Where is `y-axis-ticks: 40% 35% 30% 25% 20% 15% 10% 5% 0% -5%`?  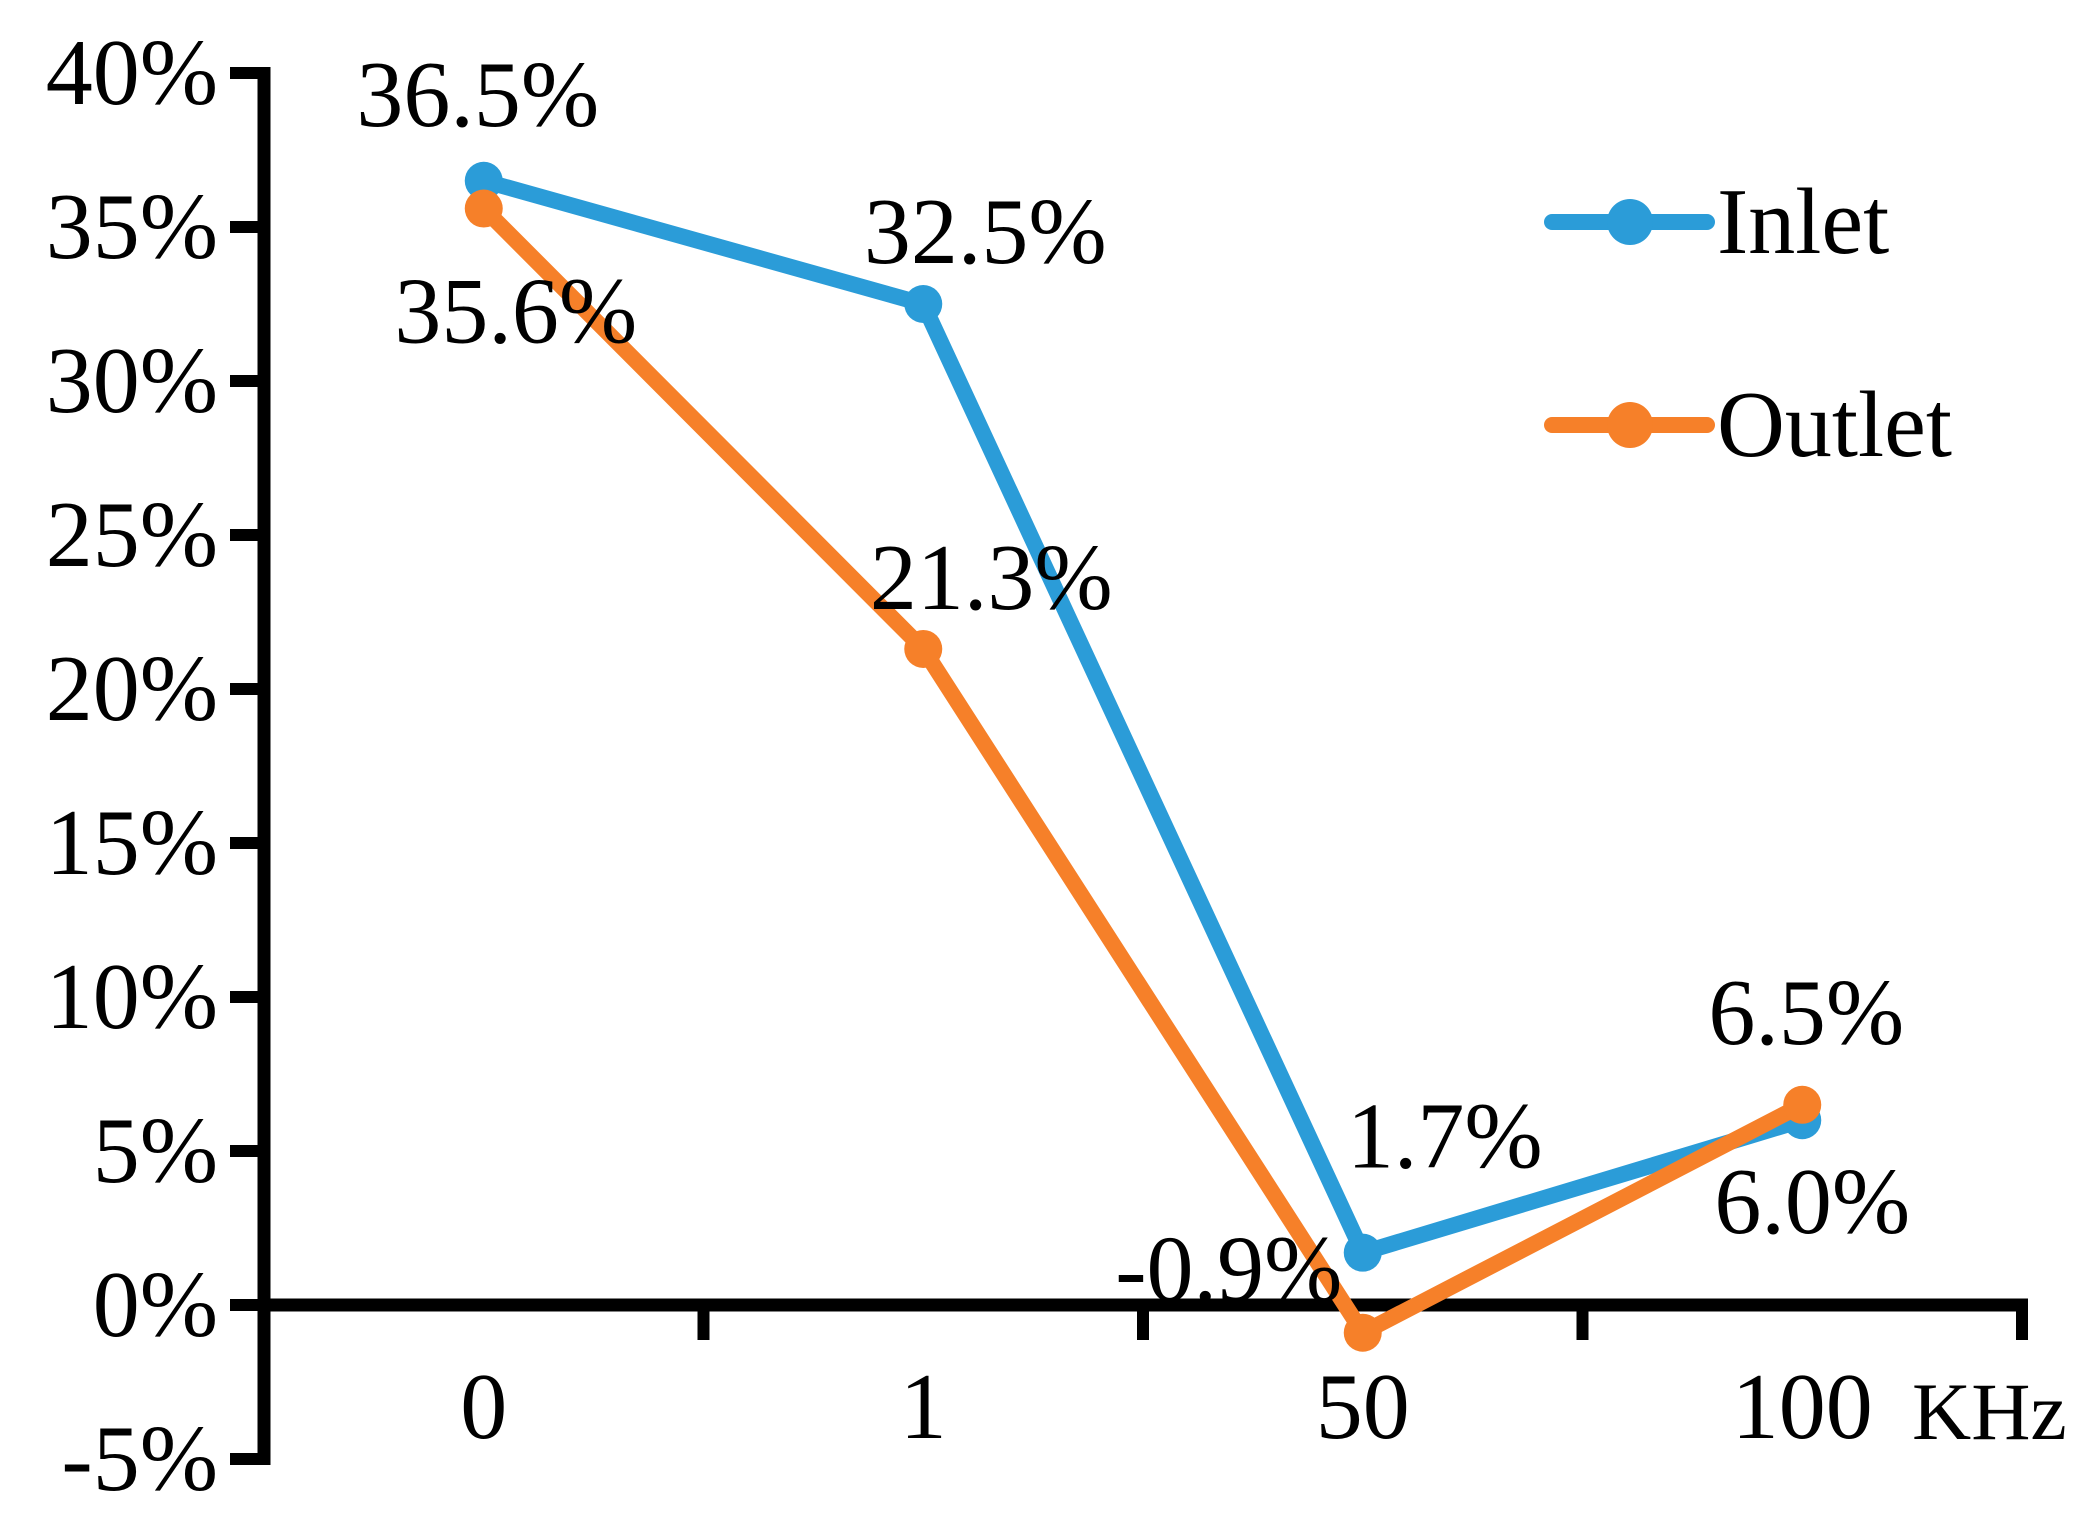 y-axis-ticks: 40% 35% 30% 25% 20% 15% 10% 5% 0% -5% is located at coordinates (156, 766).